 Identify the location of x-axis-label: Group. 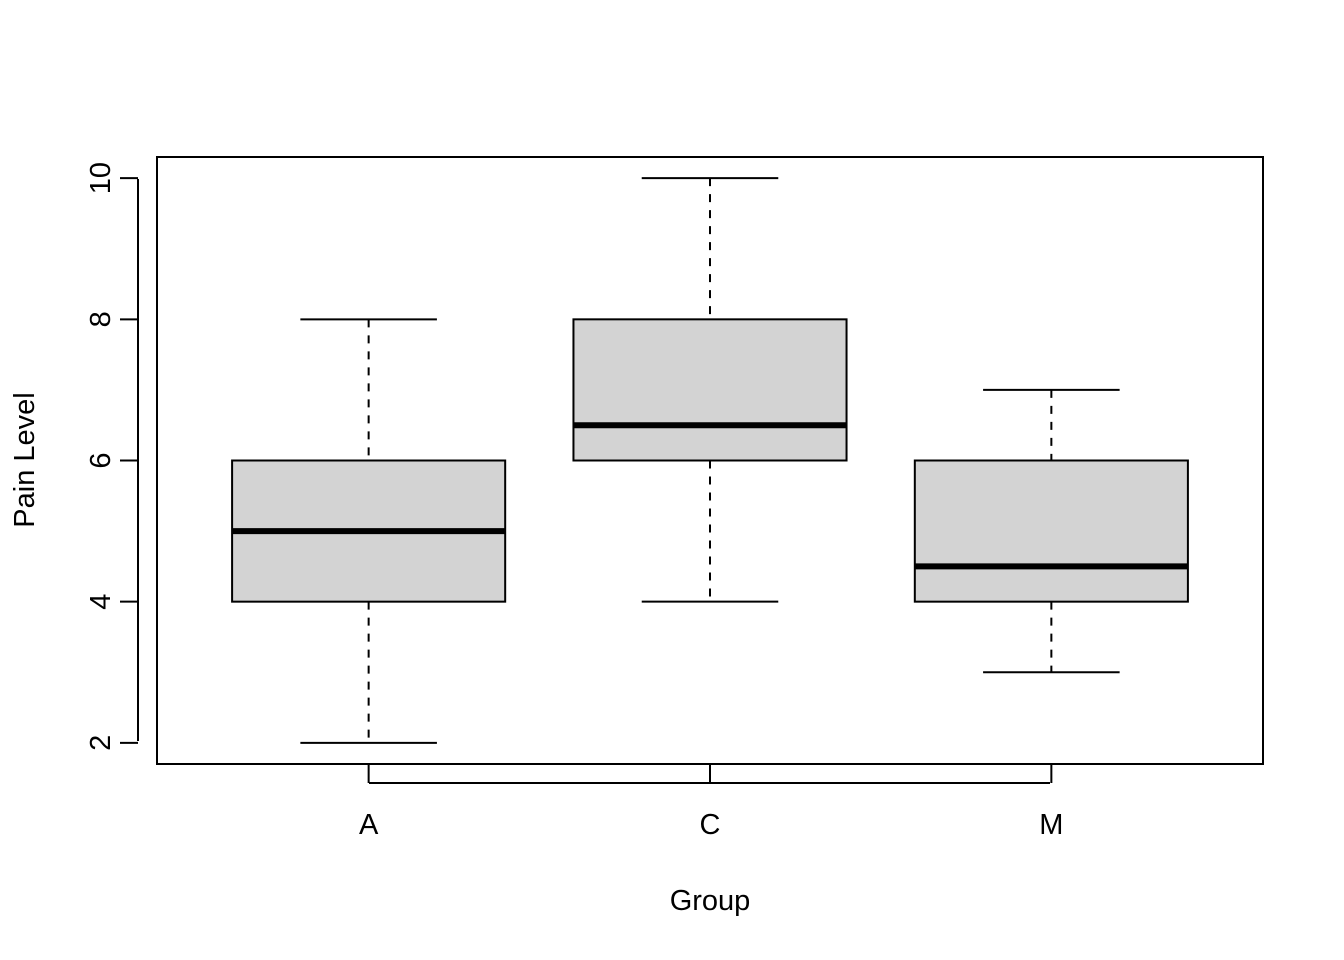
(710, 901).